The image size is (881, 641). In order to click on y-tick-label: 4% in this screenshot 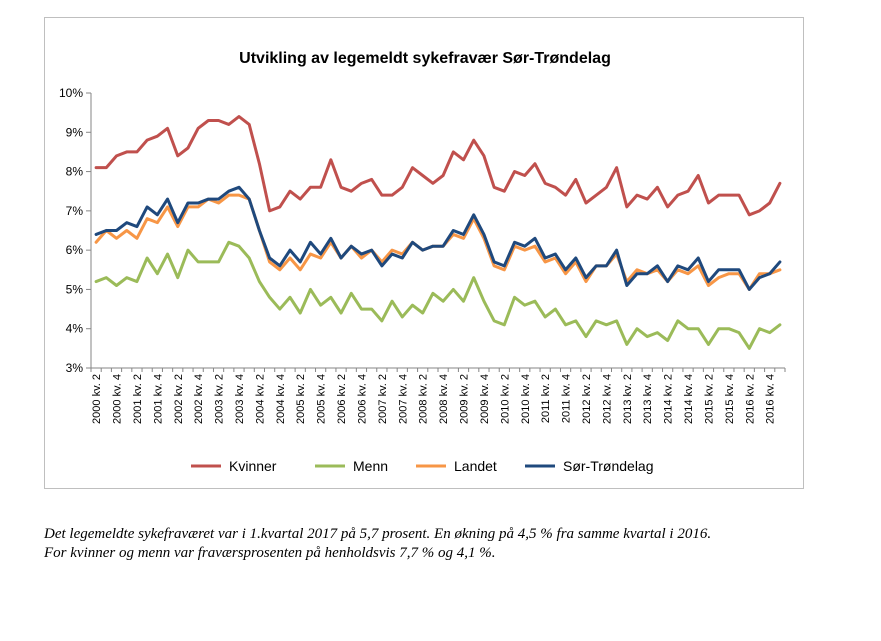, I will do `click(75, 329)`.